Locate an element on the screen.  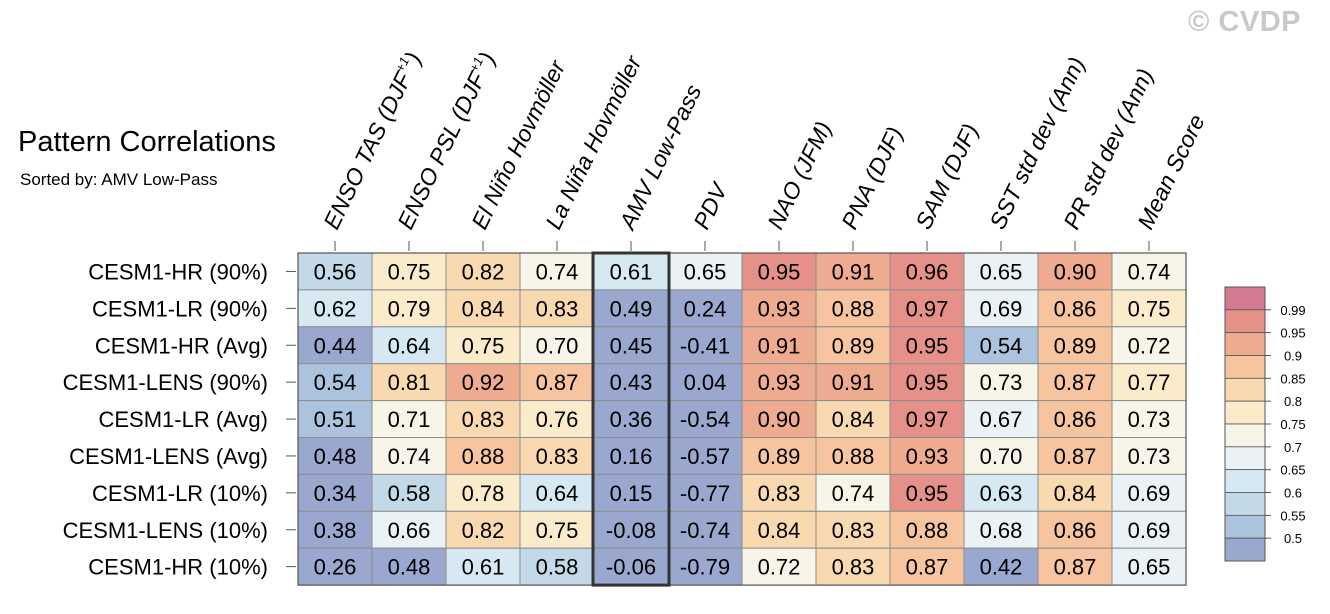
cell-value: 0.43 is located at coordinates (631, 382).